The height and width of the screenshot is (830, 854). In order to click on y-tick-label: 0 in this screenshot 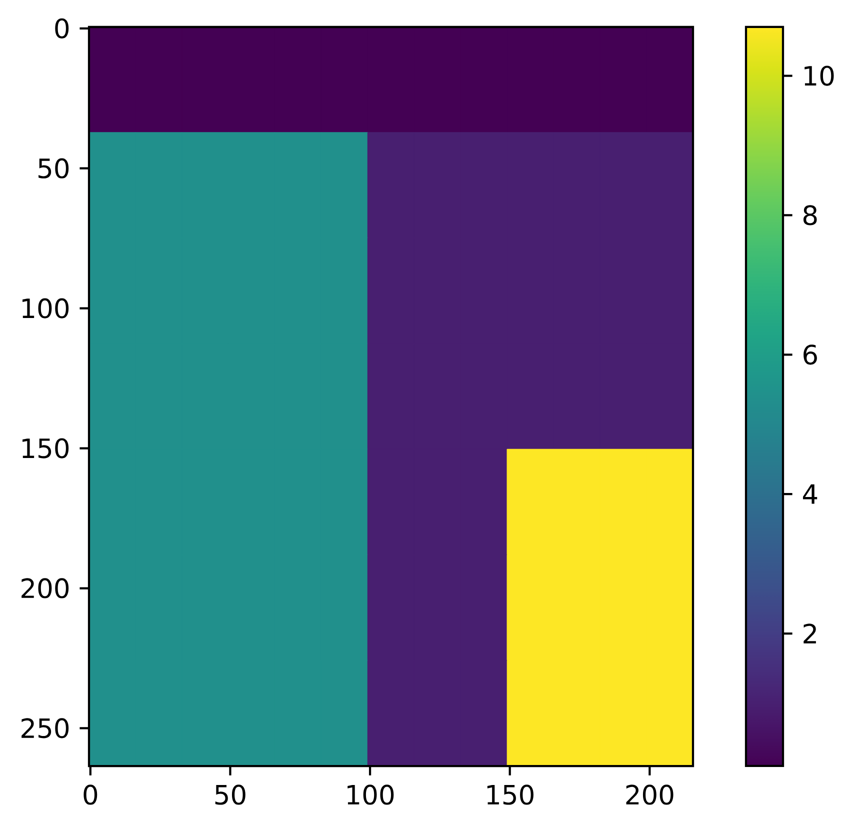, I will do `click(62, 28)`.